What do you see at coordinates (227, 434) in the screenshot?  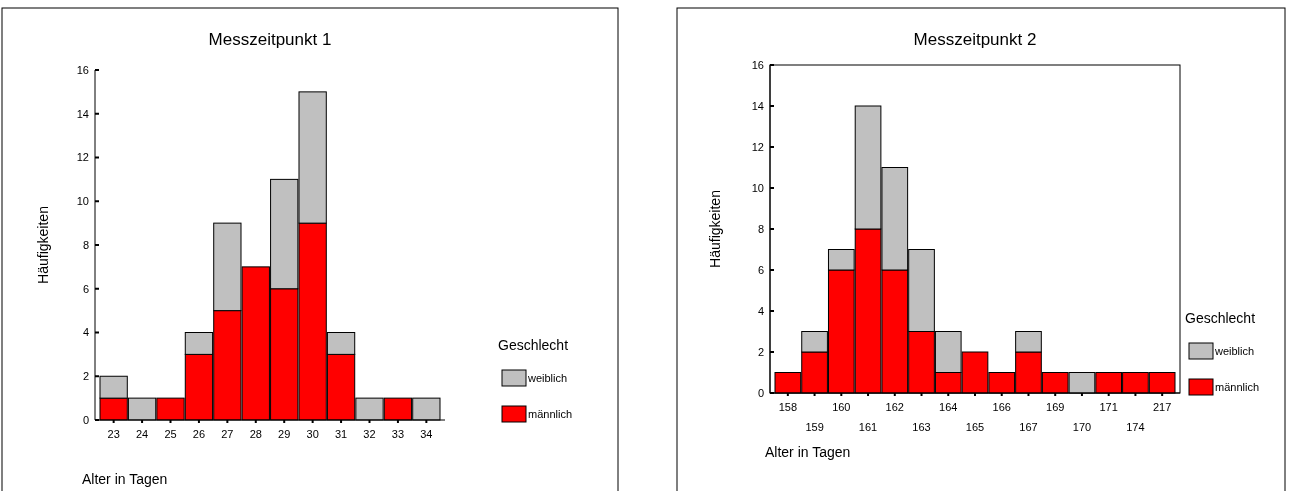 I see `x-tick-label: 27` at bounding box center [227, 434].